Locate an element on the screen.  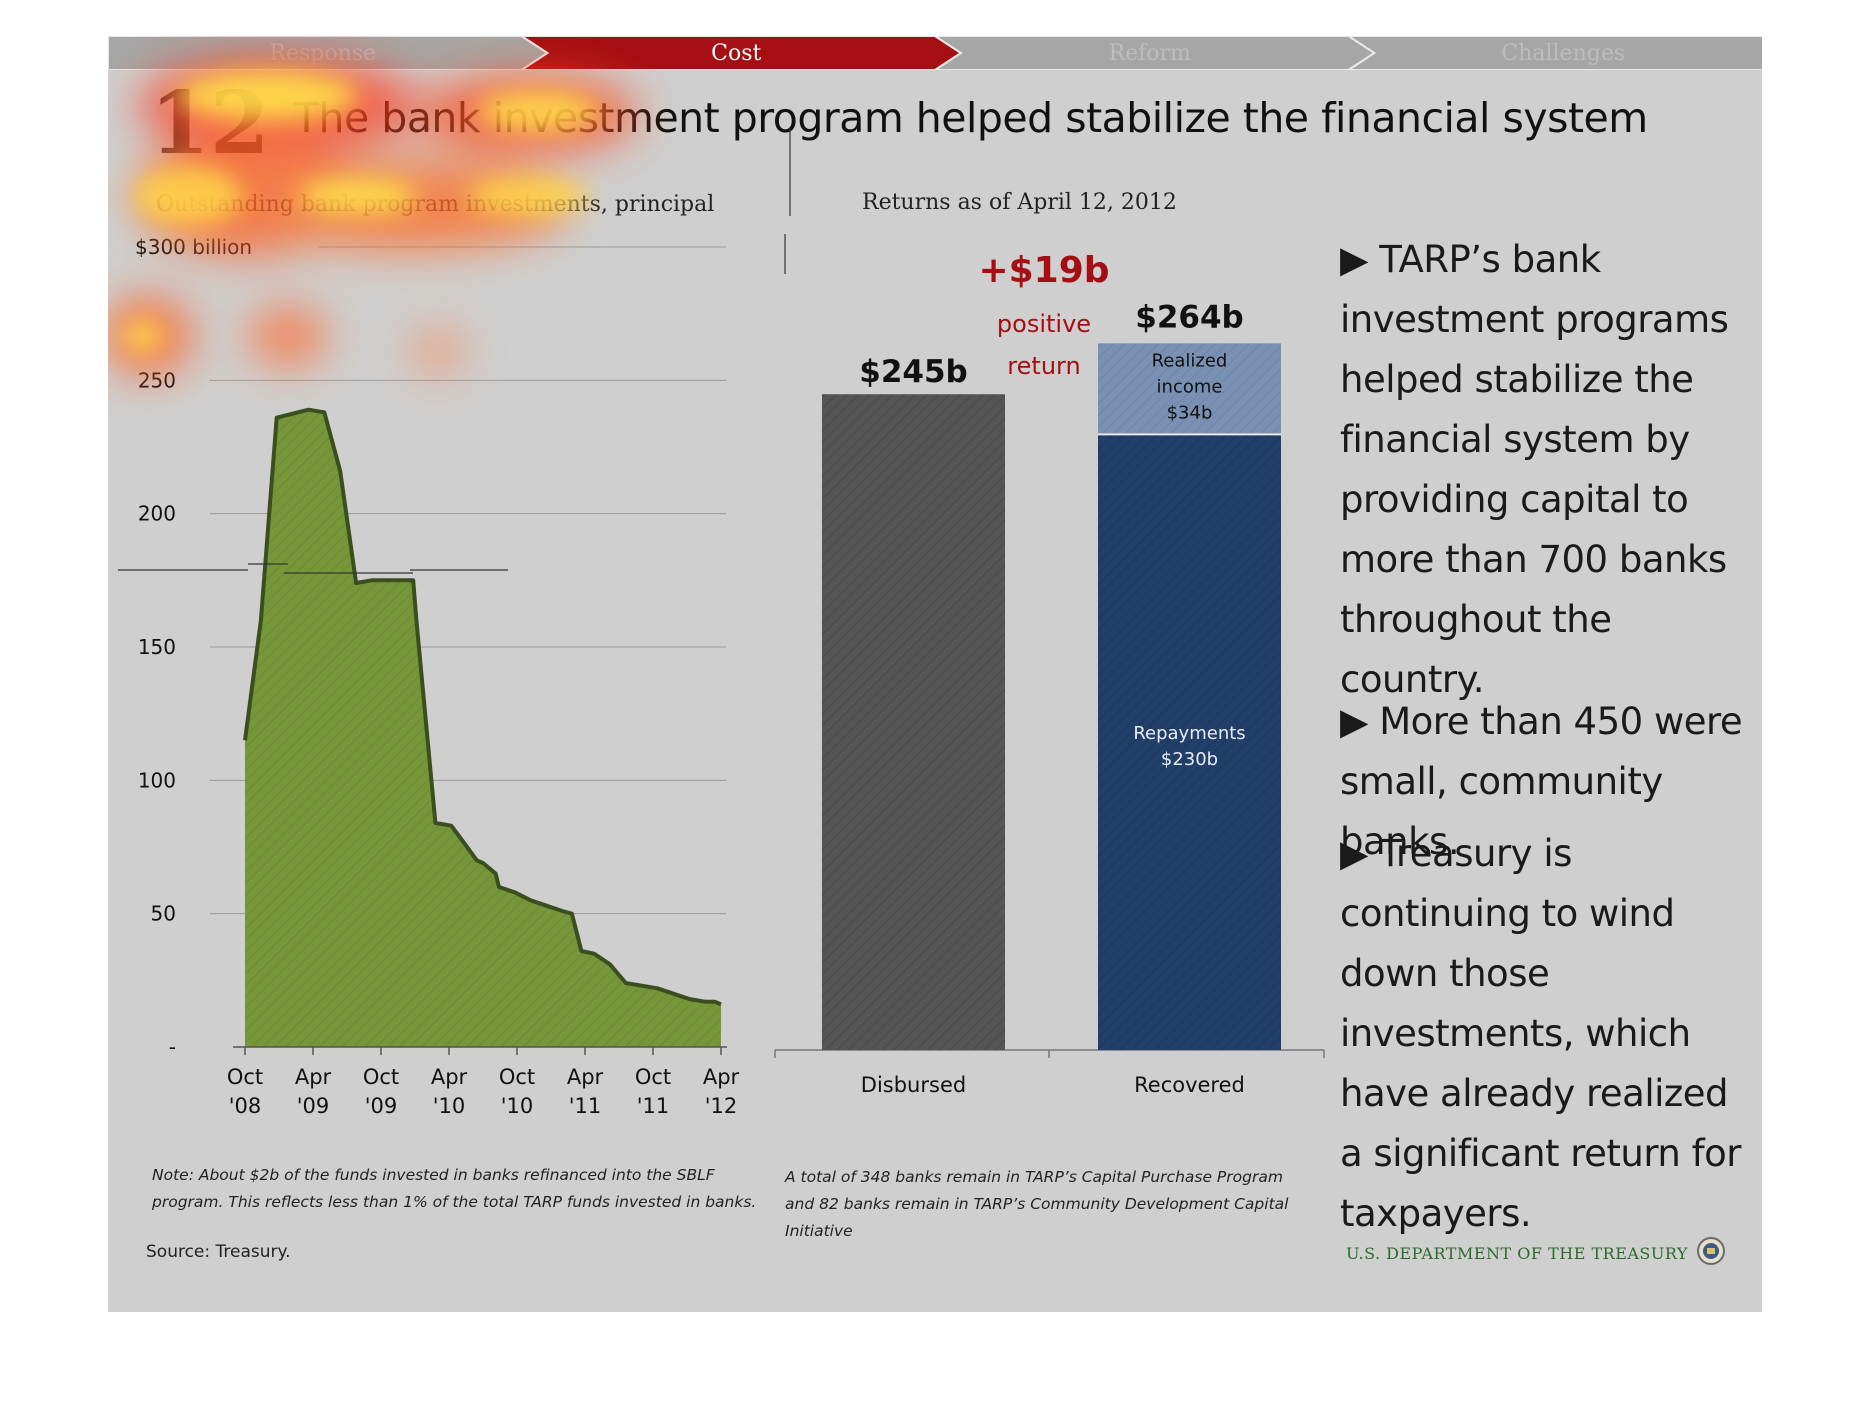
nav-tab-cost is located at coordinates (741, 53).